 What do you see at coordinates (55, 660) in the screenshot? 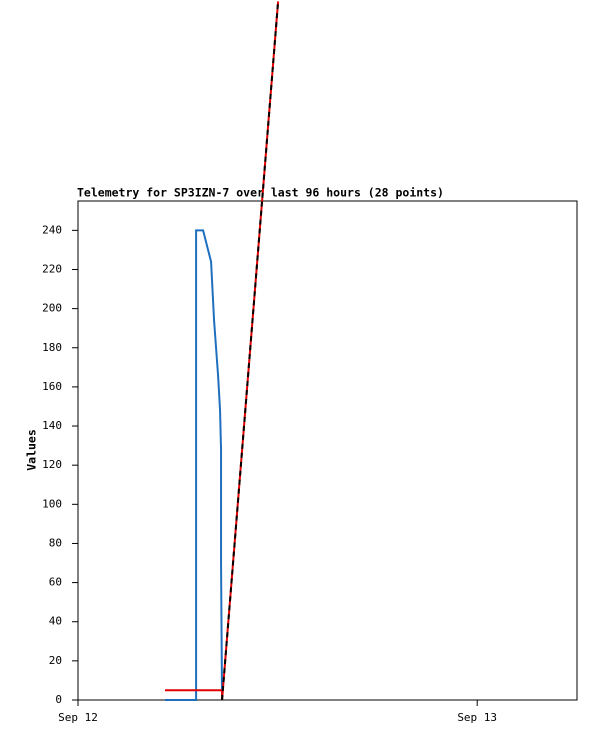
I see `y-tick-label: 20` at bounding box center [55, 660].